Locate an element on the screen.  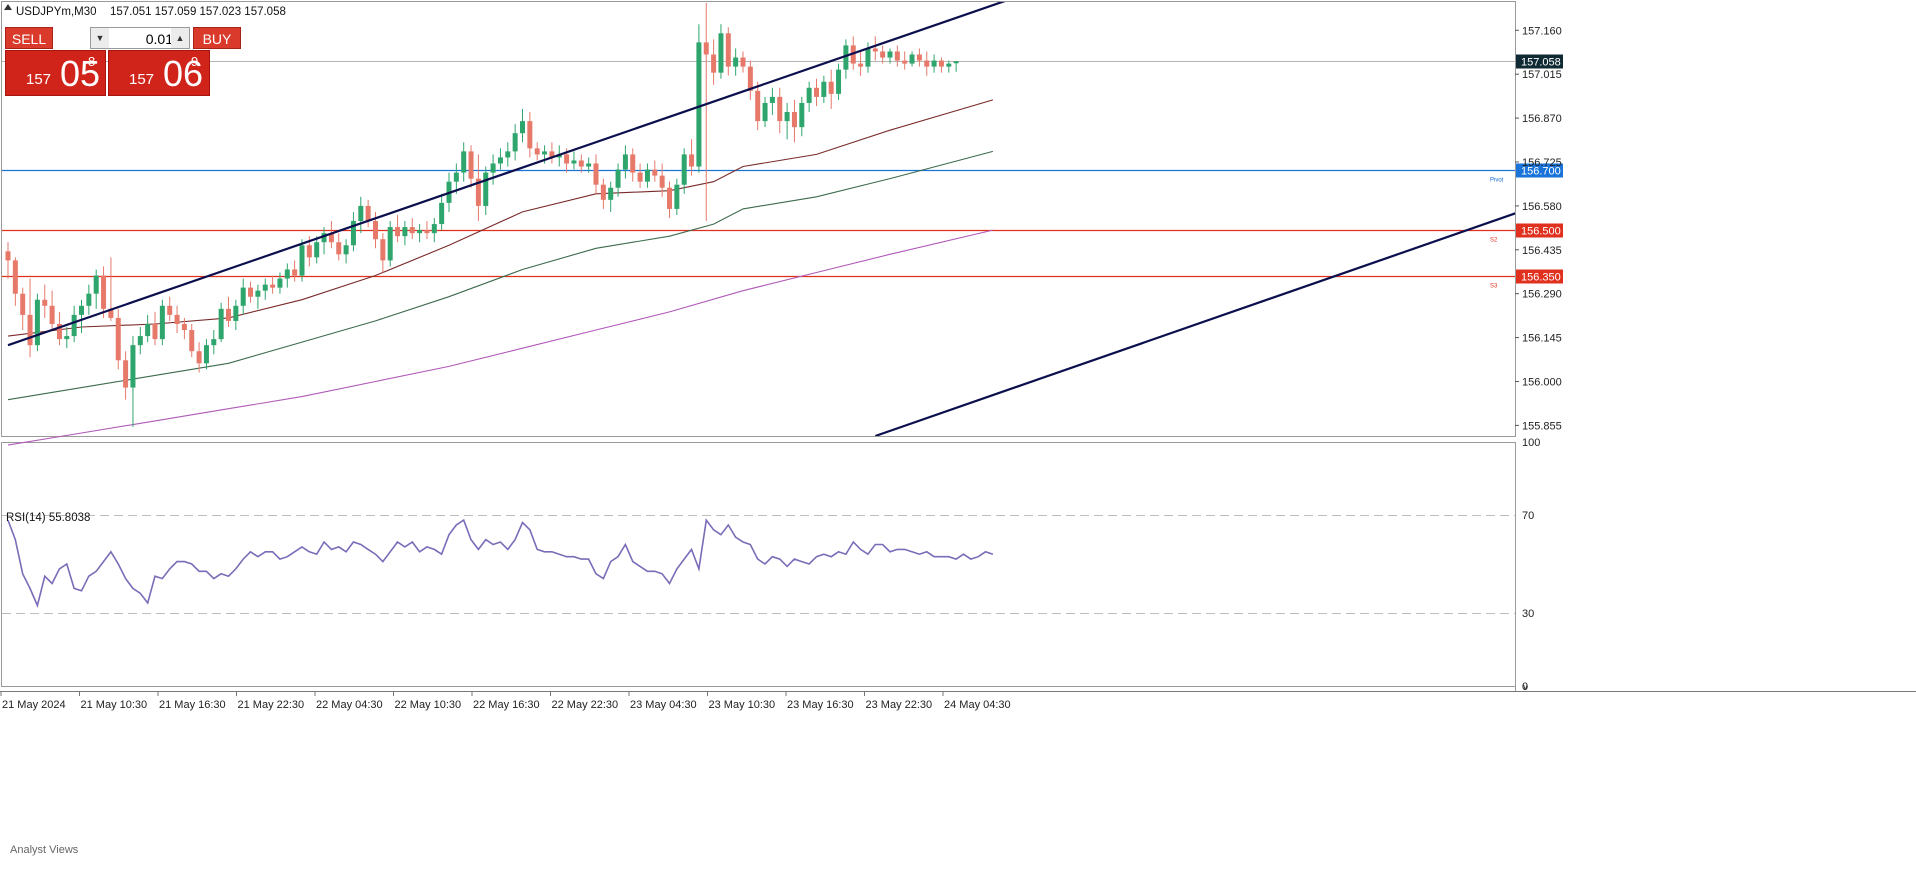
level-tag: S2 is located at coordinates (1494, 241).